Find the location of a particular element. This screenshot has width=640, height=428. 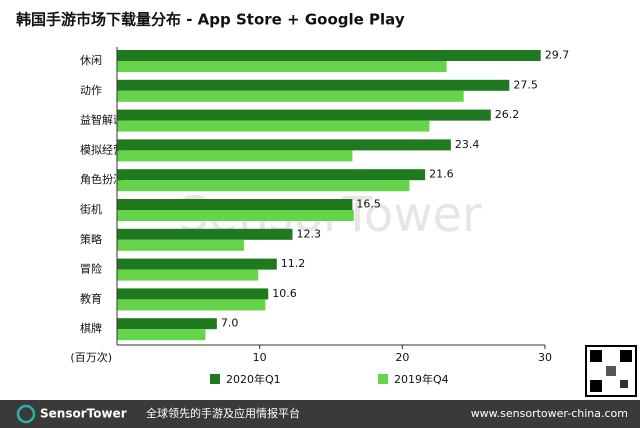

footer-brand: SensorTower is located at coordinates (83, 414).